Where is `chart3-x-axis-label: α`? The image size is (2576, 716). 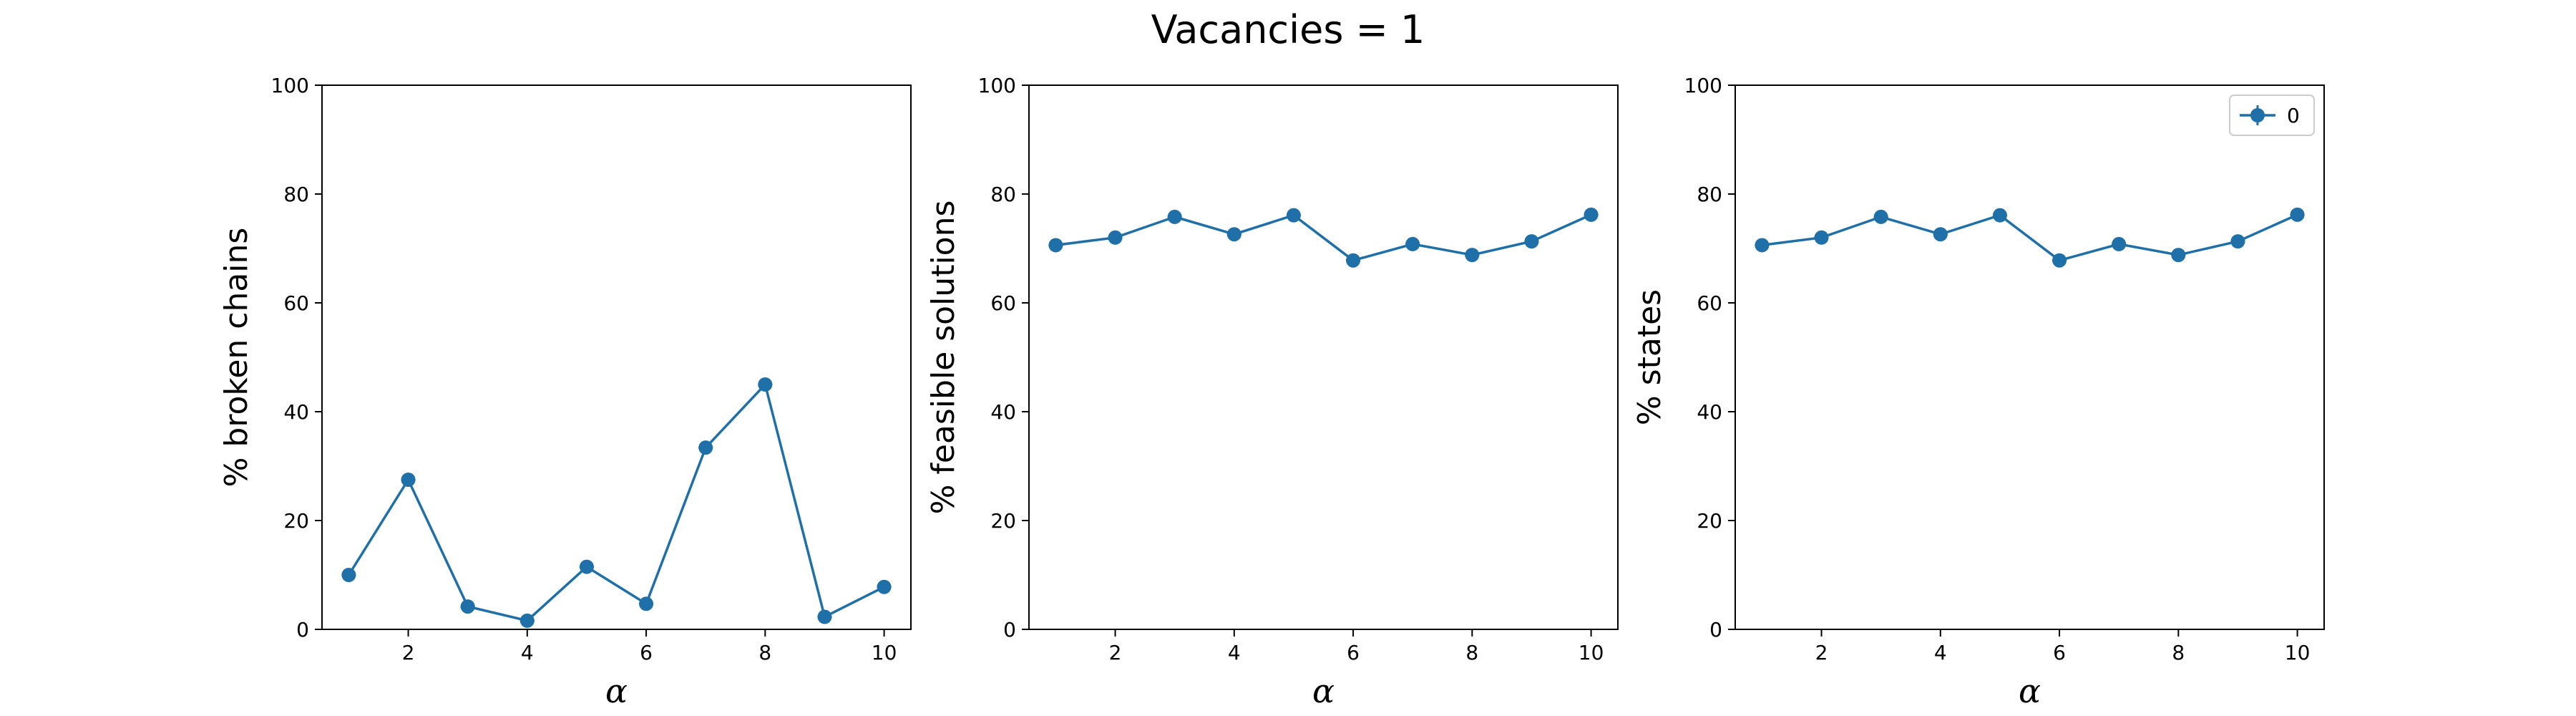 chart3-x-axis-label: α is located at coordinates (2030, 691).